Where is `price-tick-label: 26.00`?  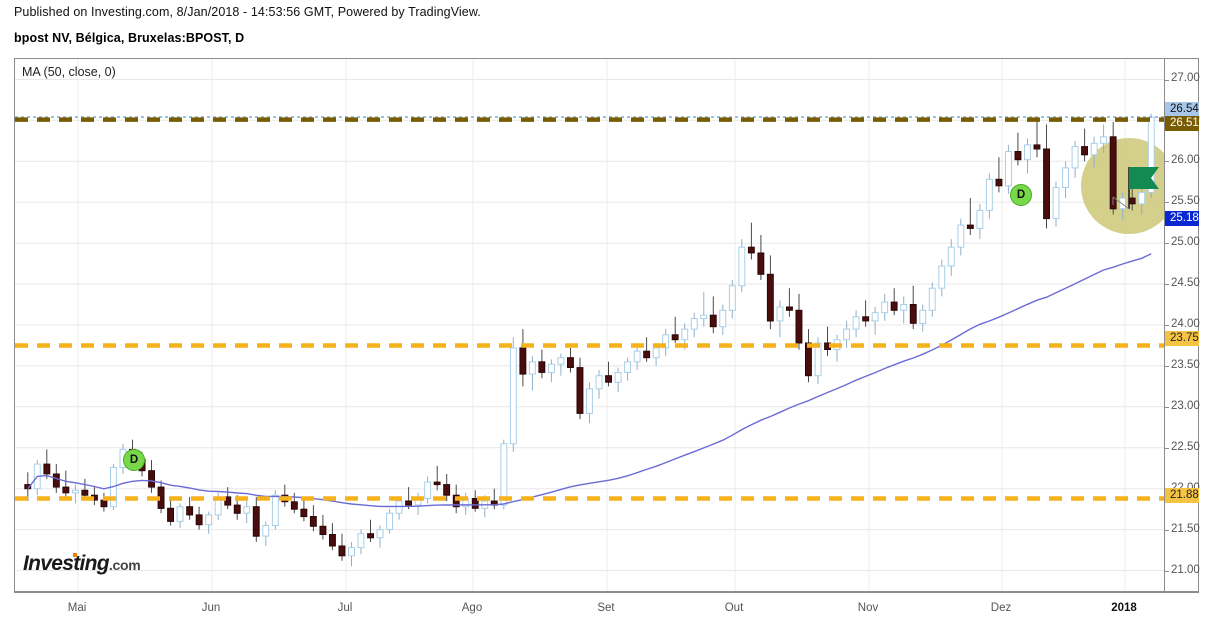 price-tick-label: 26.00 is located at coordinates (1185, 160).